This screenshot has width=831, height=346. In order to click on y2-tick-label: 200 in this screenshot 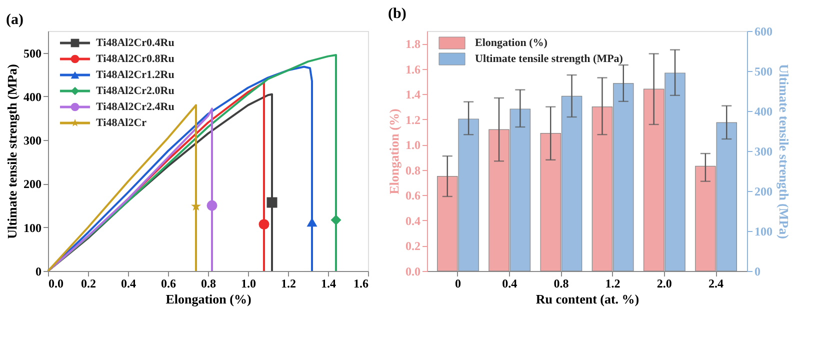, I will do `click(763, 191)`.